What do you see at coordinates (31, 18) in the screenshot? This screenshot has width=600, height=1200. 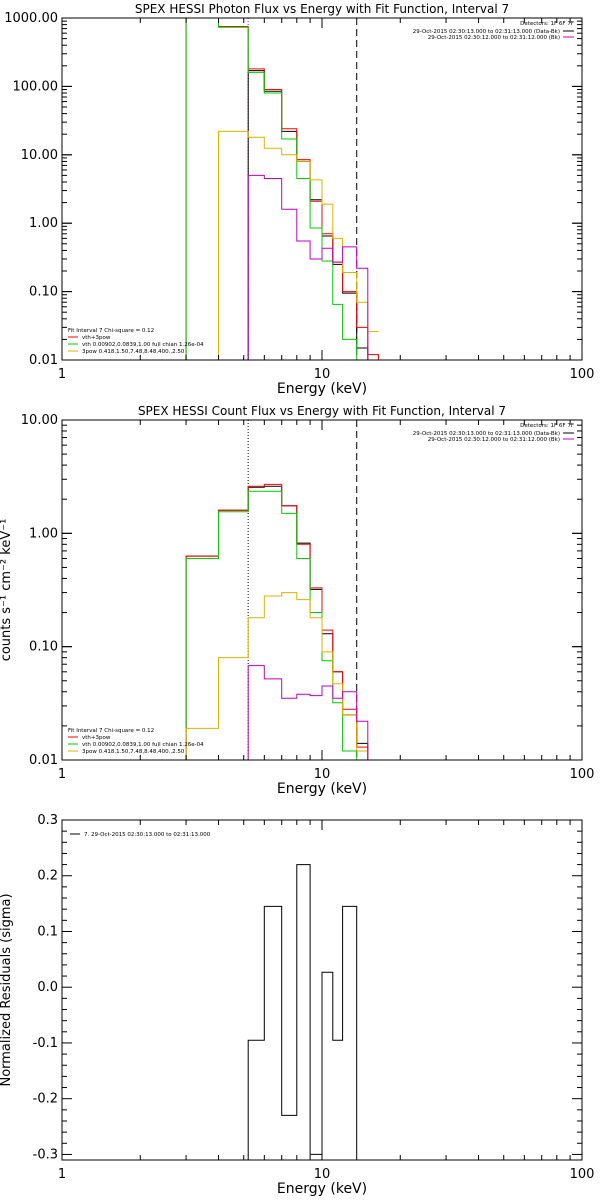 I see `y-tick-label: 1000.00` at bounding box center [31, 18].